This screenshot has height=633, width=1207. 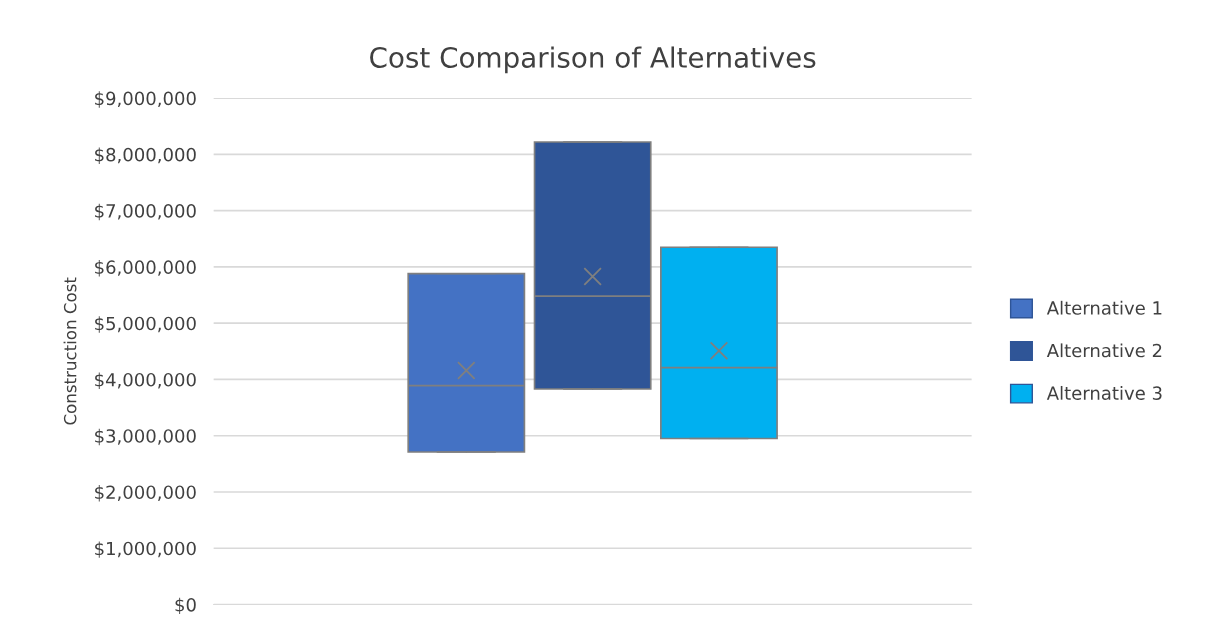 What do you see at coordinates (145, 493) in the screenshot?
I see `y-tick-label: $2,000,000` at bounding box center [145, 493].